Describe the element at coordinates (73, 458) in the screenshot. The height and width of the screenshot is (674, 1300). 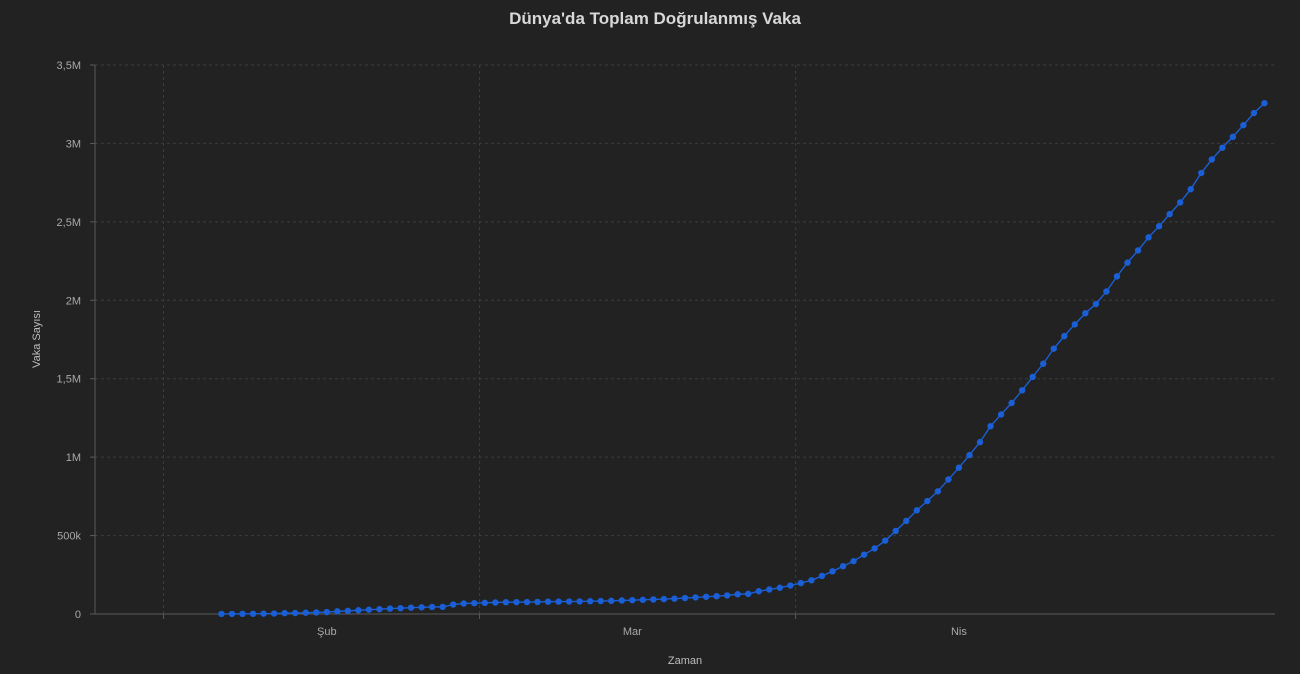
I see `y-tick-label: 1M` at that location.